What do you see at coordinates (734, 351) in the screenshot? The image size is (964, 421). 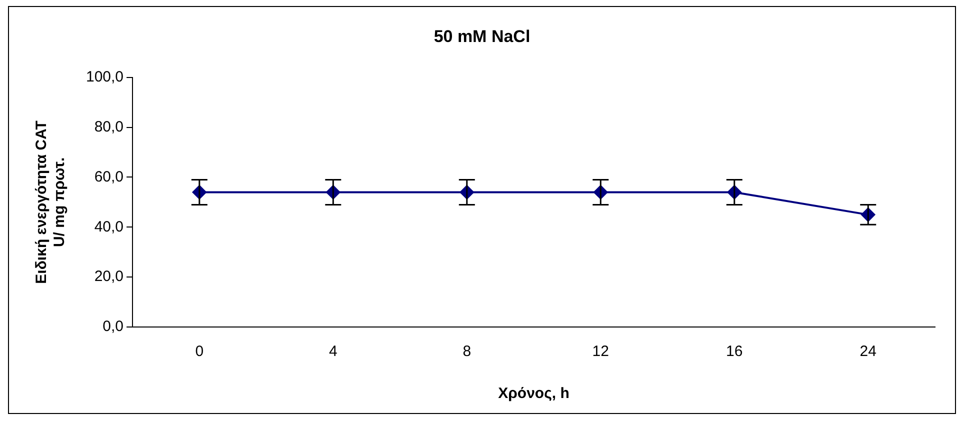 I see `x-tick-label: 16` at bounding box center [734, 351].